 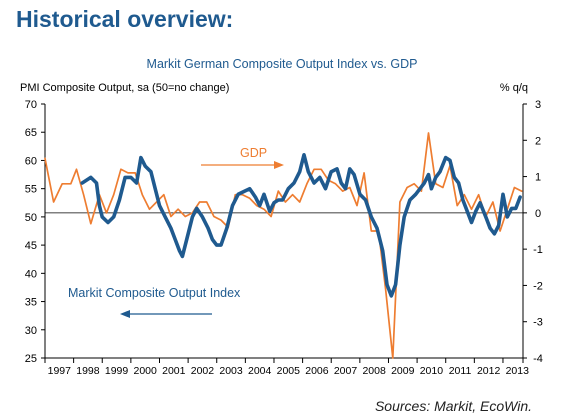 I want to click on x-tick-label: 2000, so click(x=145, y=371).